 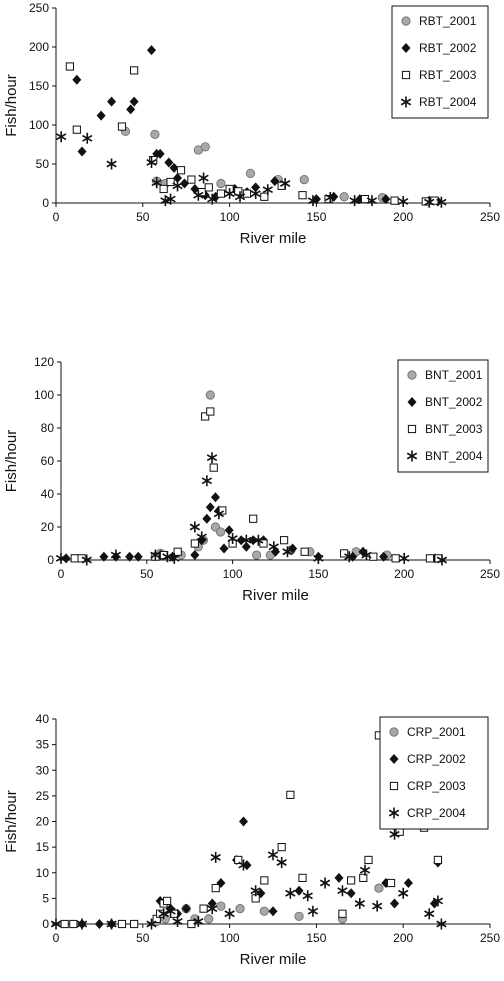 I want to click on y-tick-label: 30, so click(x=43, y=770).